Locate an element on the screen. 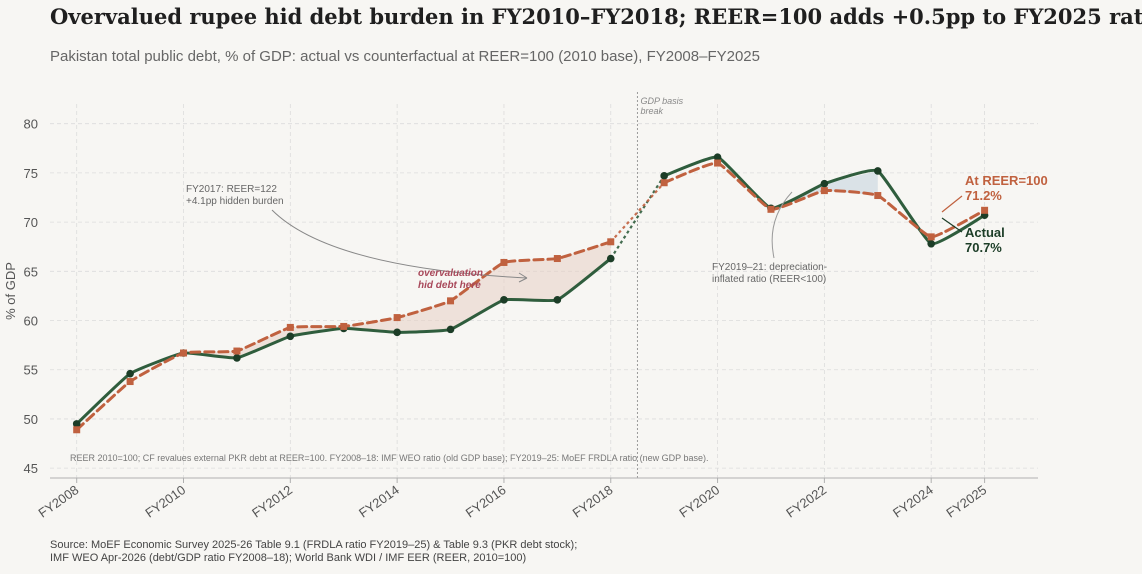 The height and width of the screenshot is (574, 1142). y-tick-label: 60 is located at coordinates (31, 321).